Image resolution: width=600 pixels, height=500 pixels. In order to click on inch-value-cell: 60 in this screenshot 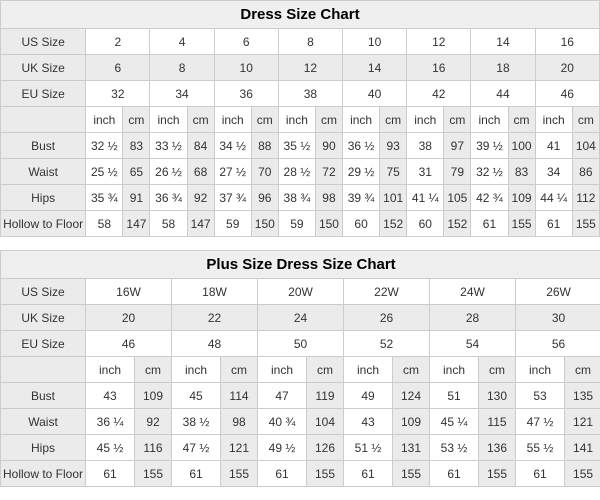, I will do `click(361, 224)`.